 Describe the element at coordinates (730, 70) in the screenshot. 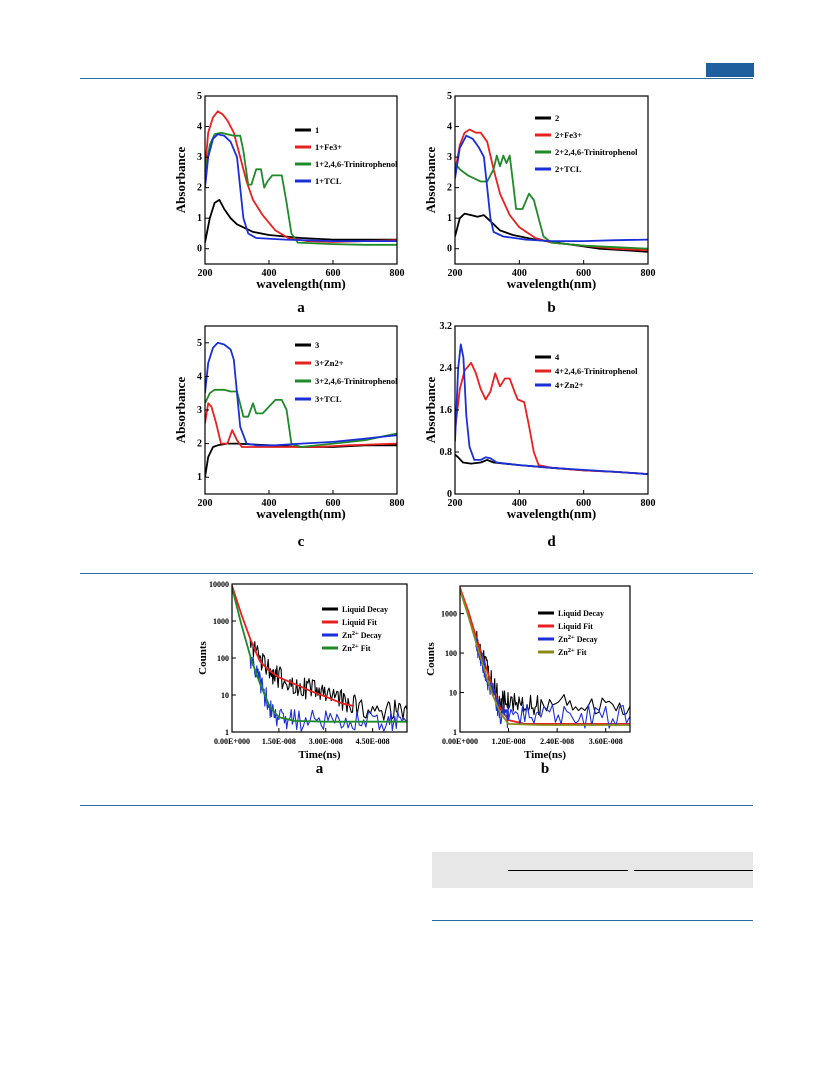

I see `header-tab` at that location.